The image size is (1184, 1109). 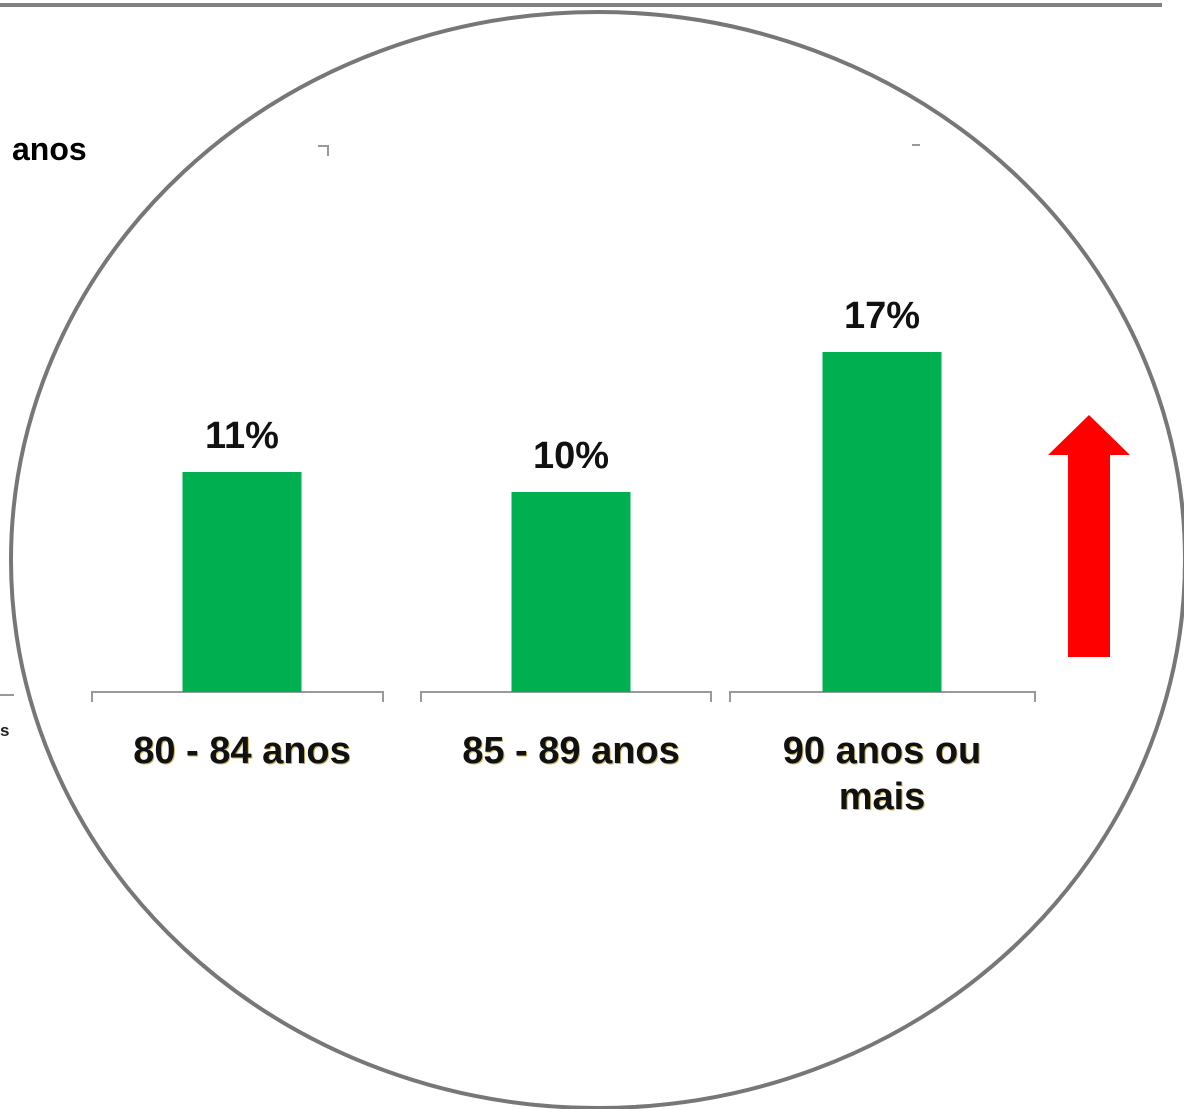 What do you see at coordinates (242, 436) in the screenshot?
I see `data-label: 11%` at bounding box center [242, 436].